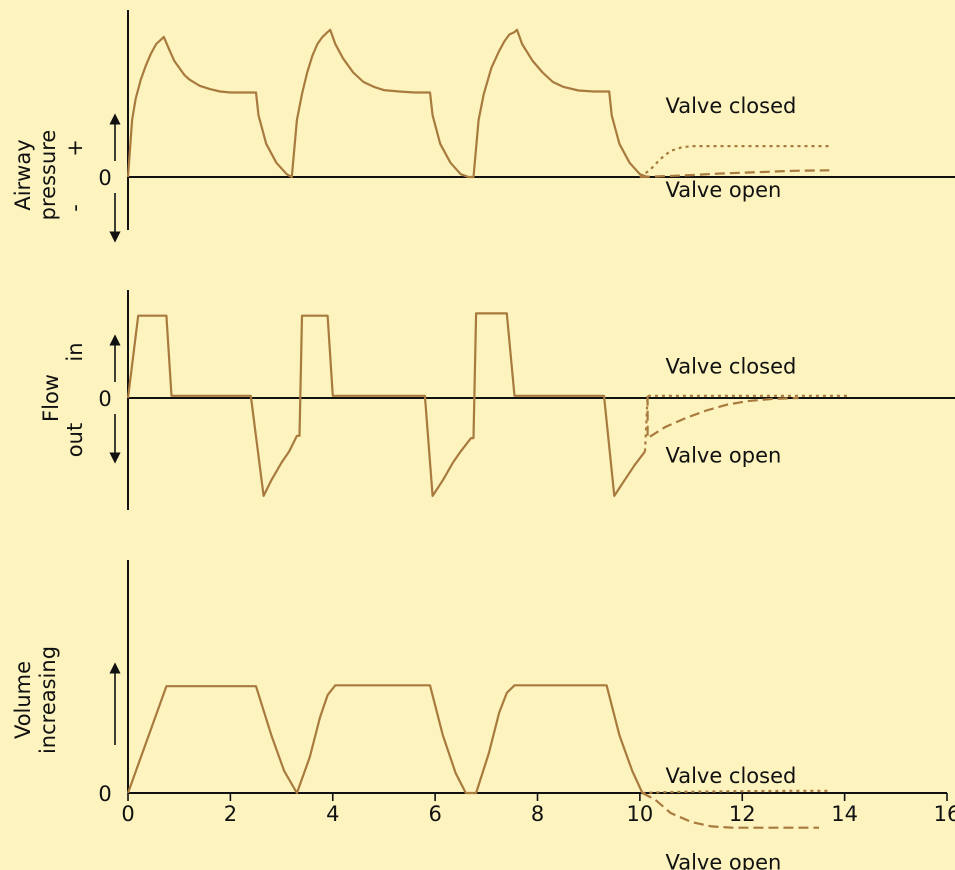  I want to click on x-tick-label: 10, so click(640, 814).